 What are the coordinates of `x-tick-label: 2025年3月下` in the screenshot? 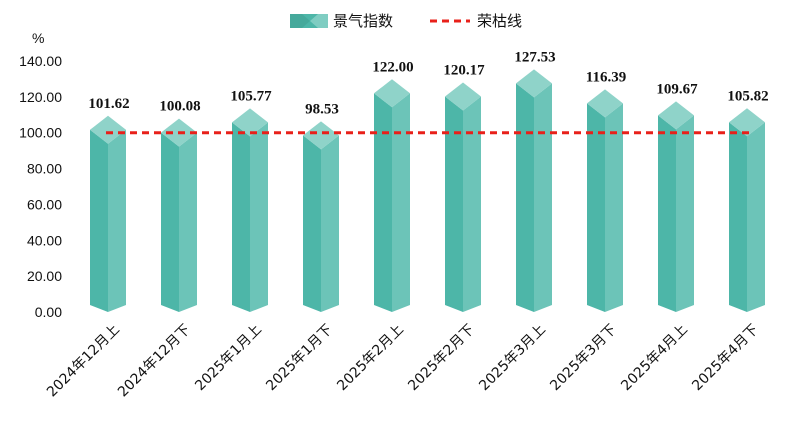 It's located at (583, 358).